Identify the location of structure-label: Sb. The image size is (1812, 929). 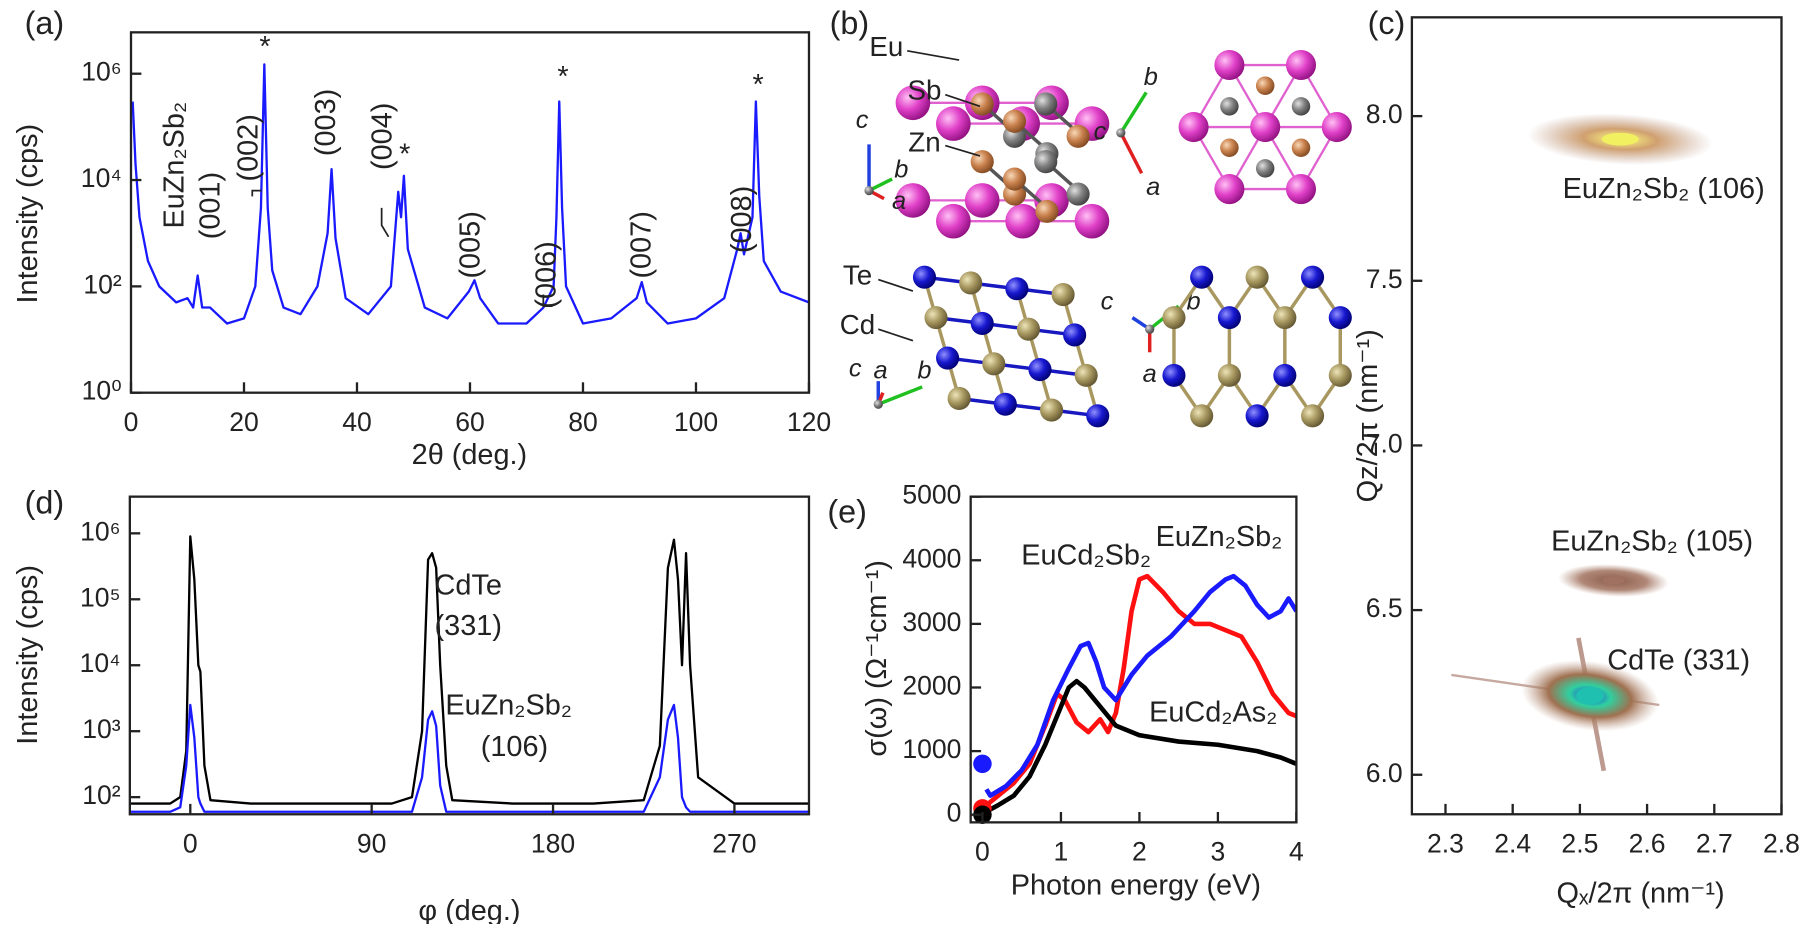
(925, 90).